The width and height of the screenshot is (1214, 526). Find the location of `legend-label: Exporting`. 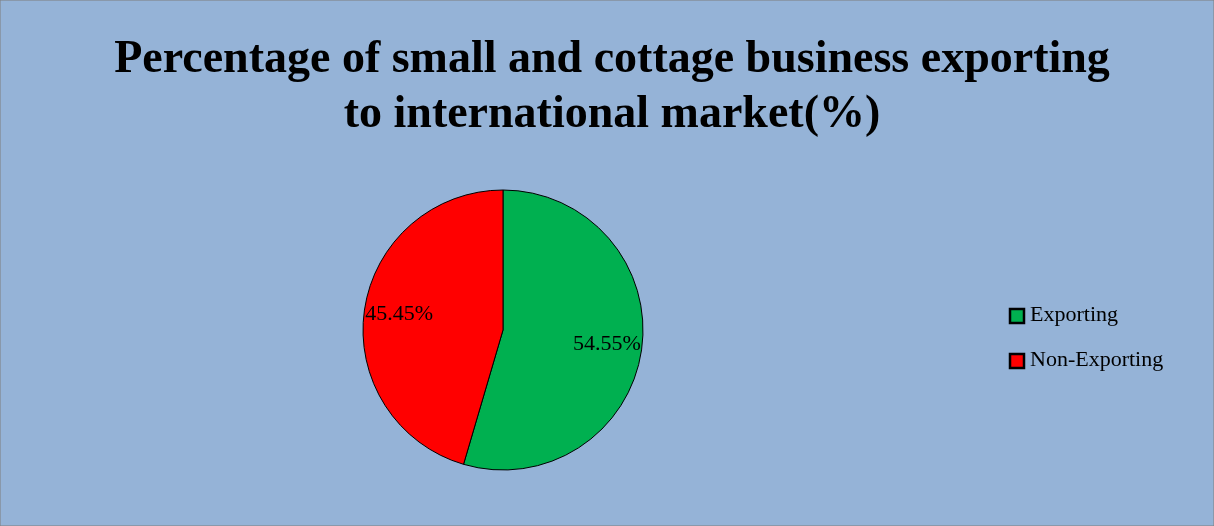

legend-label: Exporting is located at coordinates (1074, 314).